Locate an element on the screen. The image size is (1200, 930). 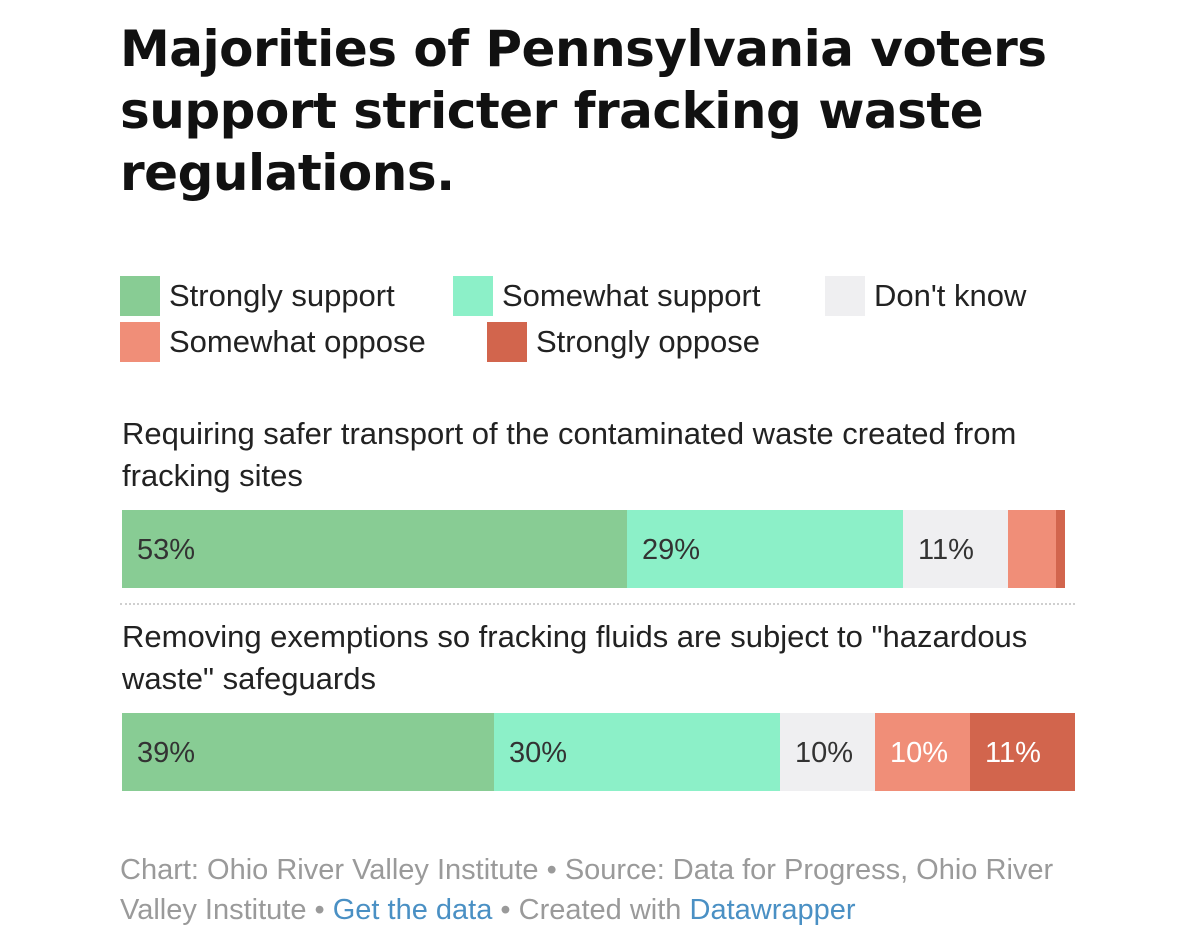
legend-item-dont-know: Don't know is located at coordinates (925, 296).